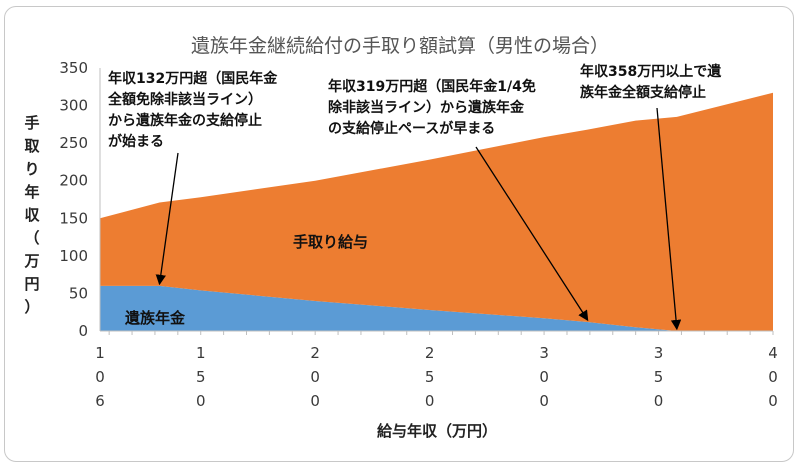  Describe the element at coordinates (31, 123) in the screenshot. I see `y-axis-title-char: 手` at that location.